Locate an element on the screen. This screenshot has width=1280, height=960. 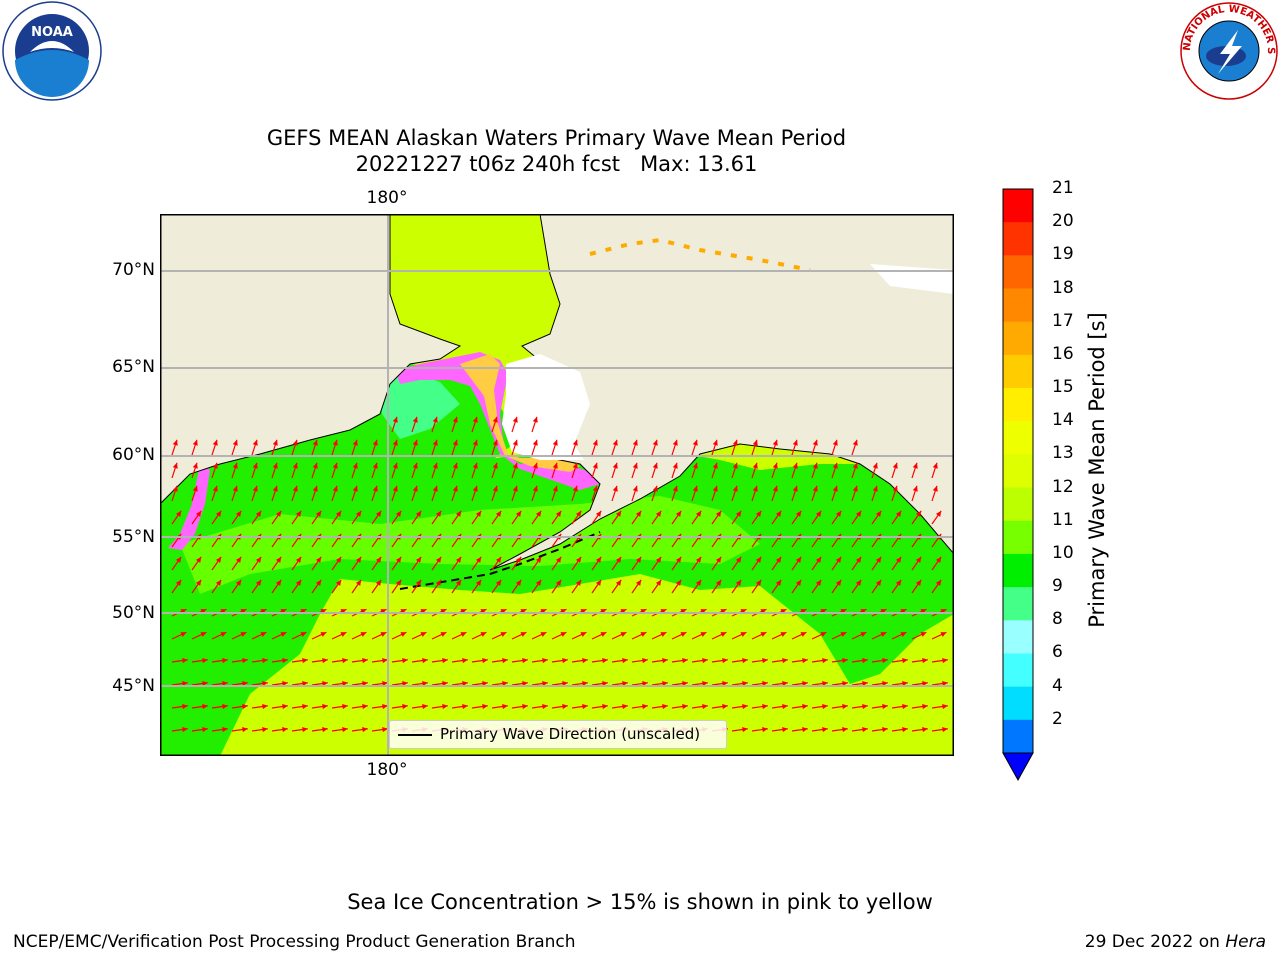
ice-covered-water is located at coordinates (546, 407).